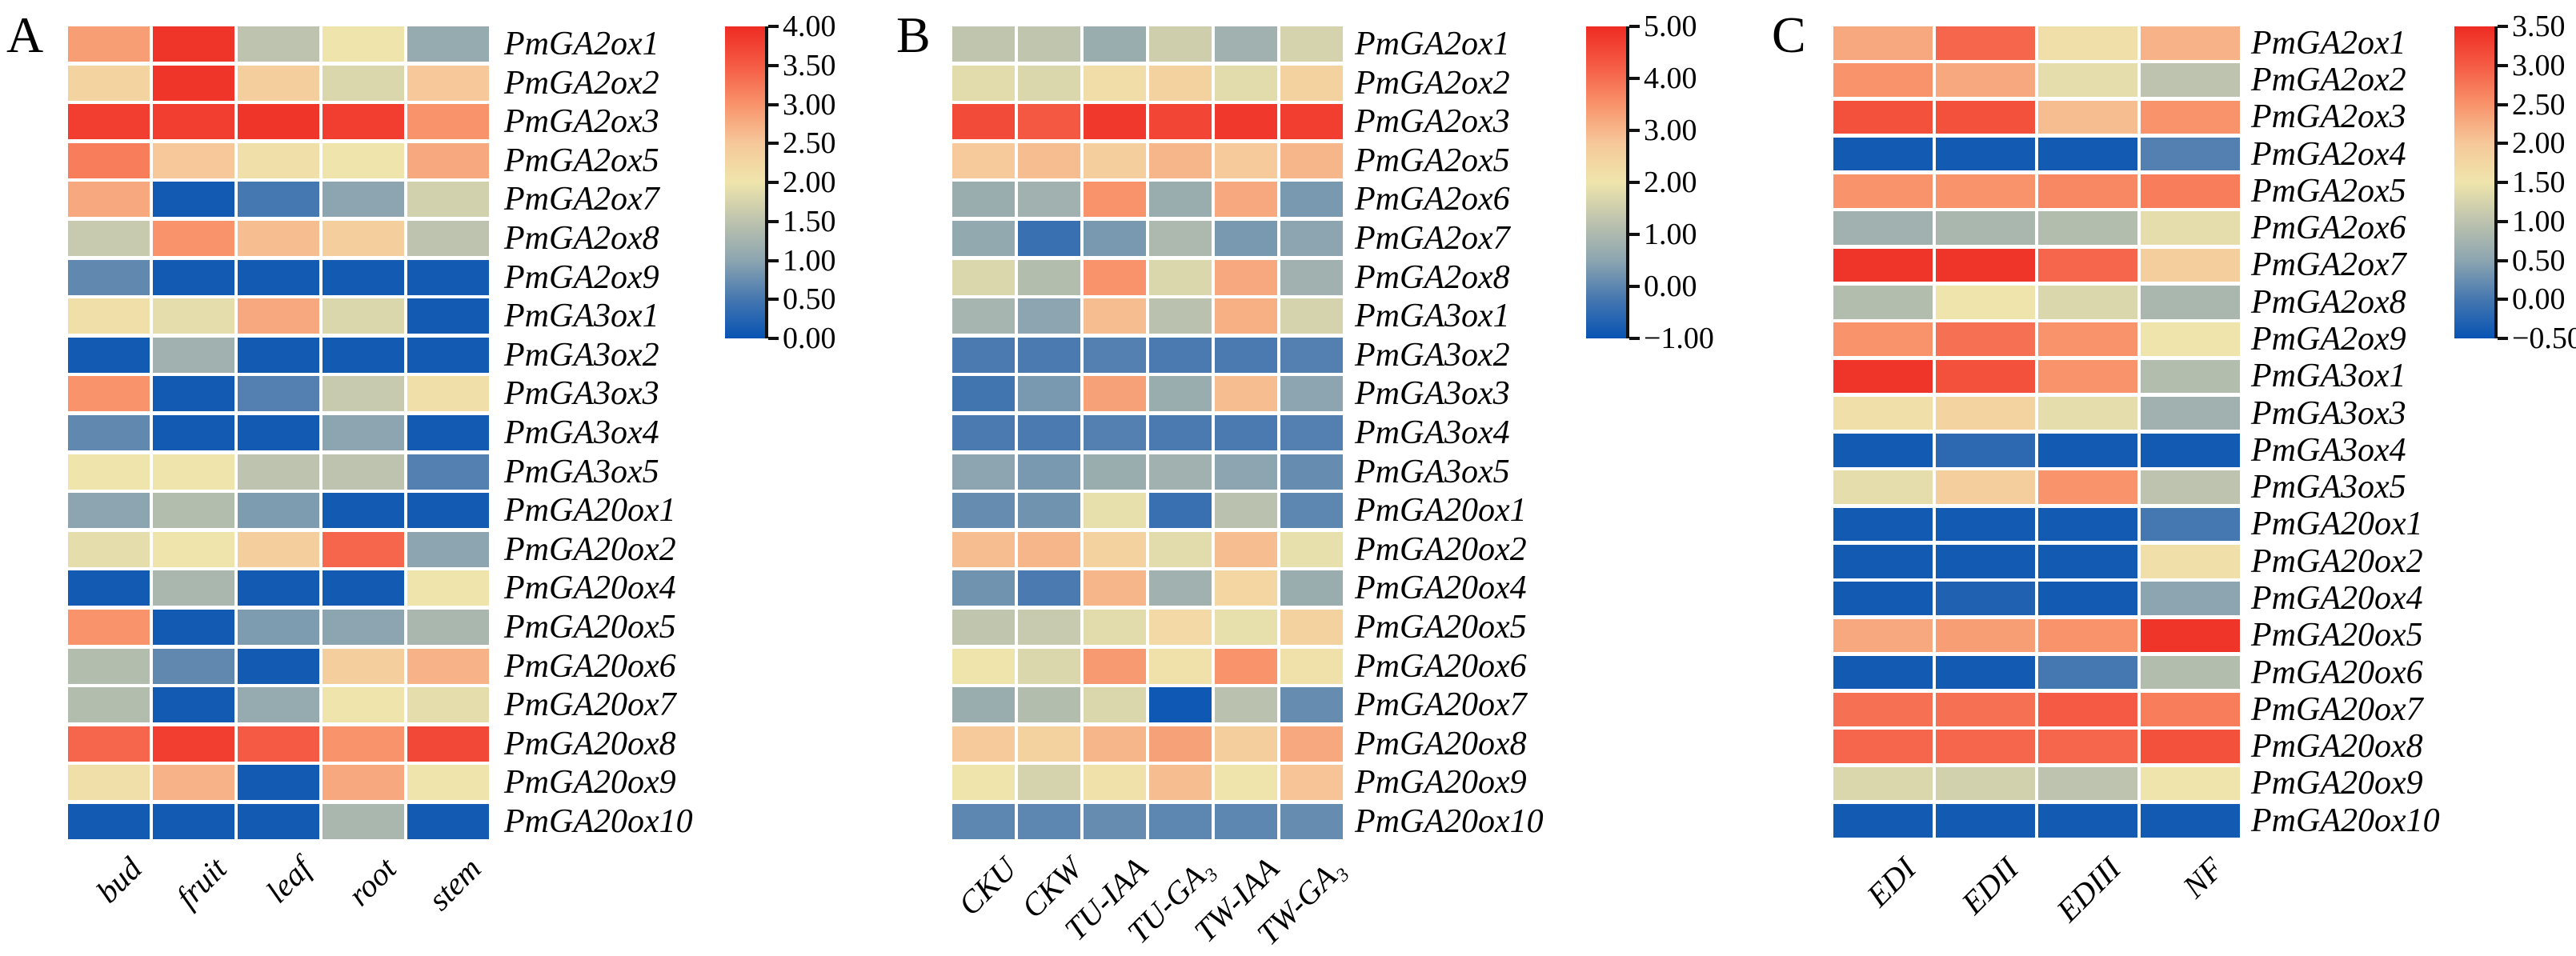 This screenshot has height=956, width=2576. I want to click on gene-label: PmGA20ox8, so click(590, 743).